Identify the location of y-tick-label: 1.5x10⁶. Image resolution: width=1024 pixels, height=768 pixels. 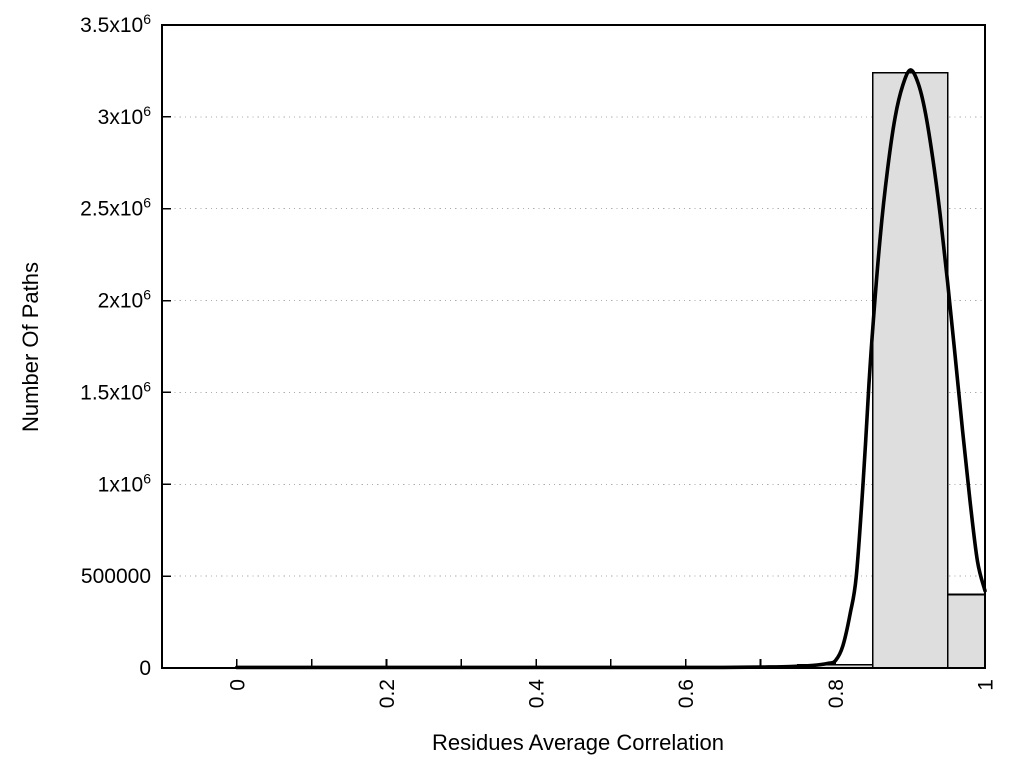
(115, 391).